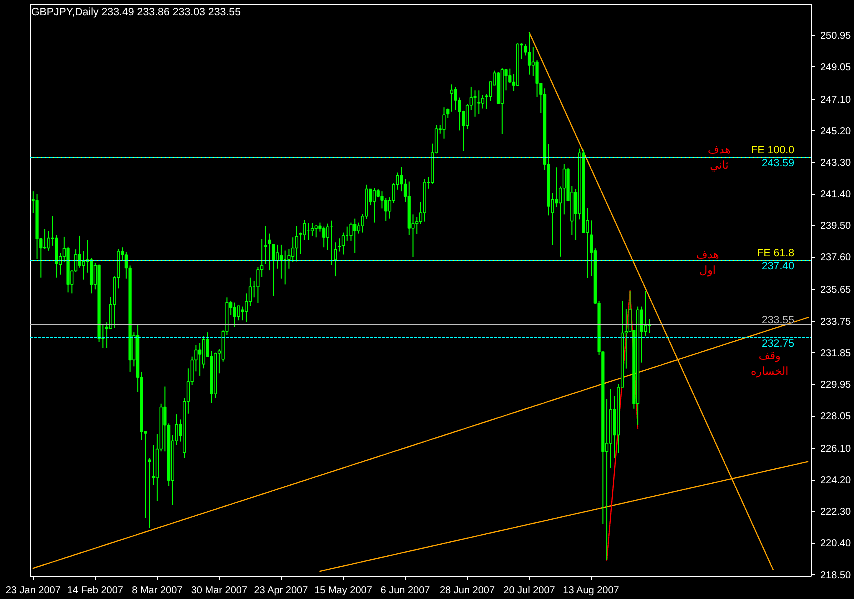 This screenshot has width=854, height=599. What do you see at coordinates (219, 591) in the screenshot?
I see `x-tick-label: 30 Mar 2007` at bounding box center [219, 591].